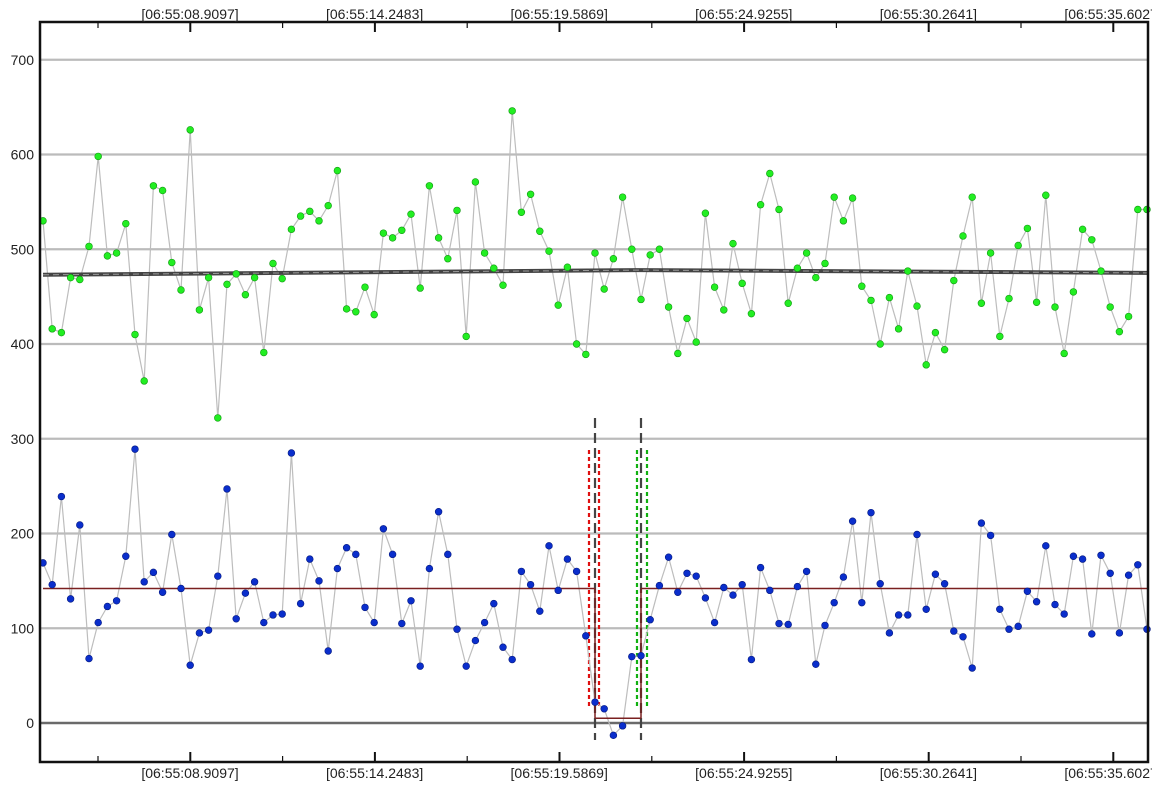 This screenshot has height=791, width=1152. I want to click on y-axis-labels: 0 100 200 300 400 500 600 700, so click(23, 391).